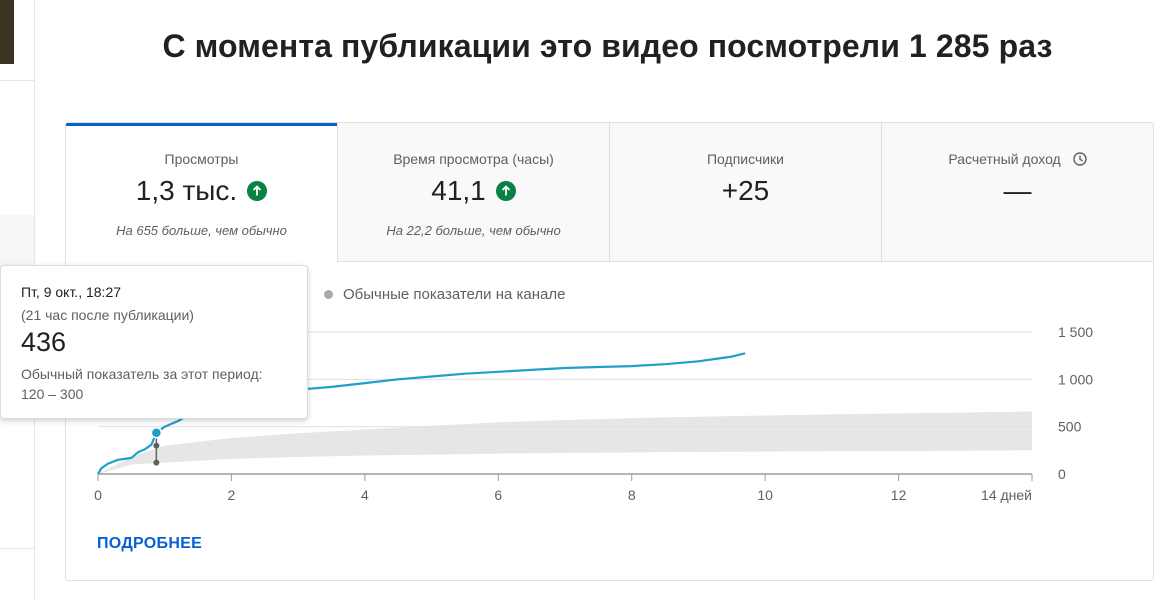 Image resolution: width=1168 pixels, height=600 pixels. What do you see at coordinates (473, 230) in the screenshot?
I see `tab-note: На 22,2 больше, чем обычно` at bounding box center [473, 230].